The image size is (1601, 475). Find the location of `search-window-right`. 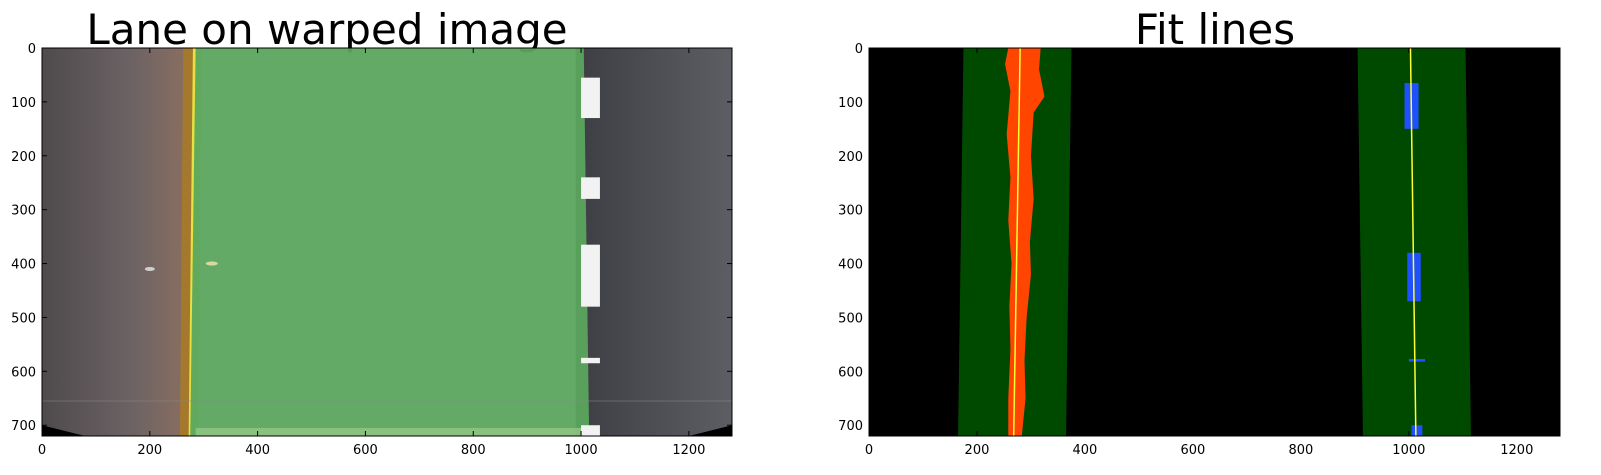

search-window-right is located at coordinates (1414, 242).